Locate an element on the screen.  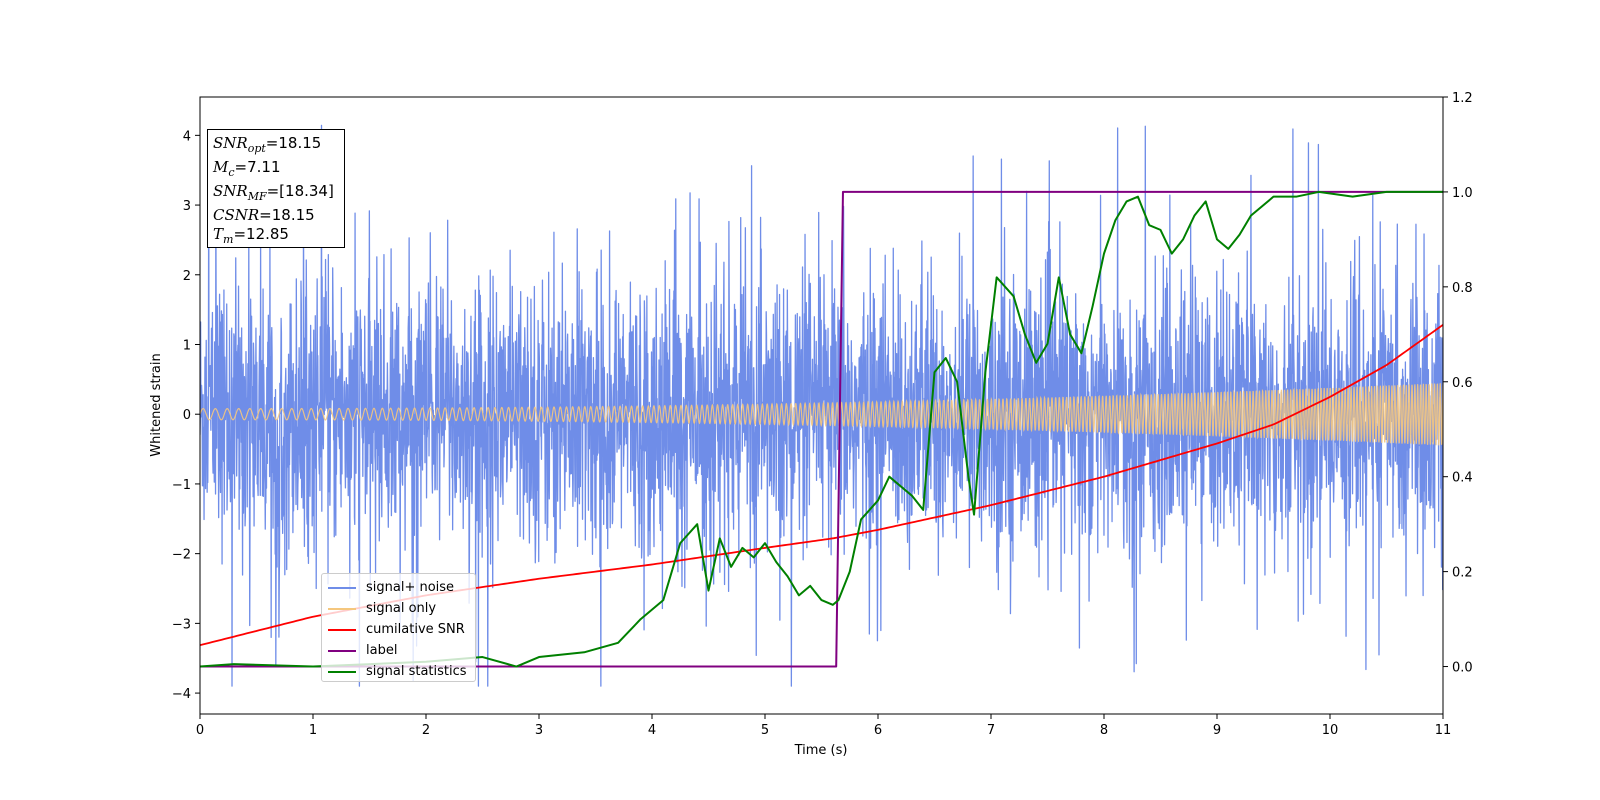
stat-snr-mf-value: =[18.34] is located at coordinates (300, 191).